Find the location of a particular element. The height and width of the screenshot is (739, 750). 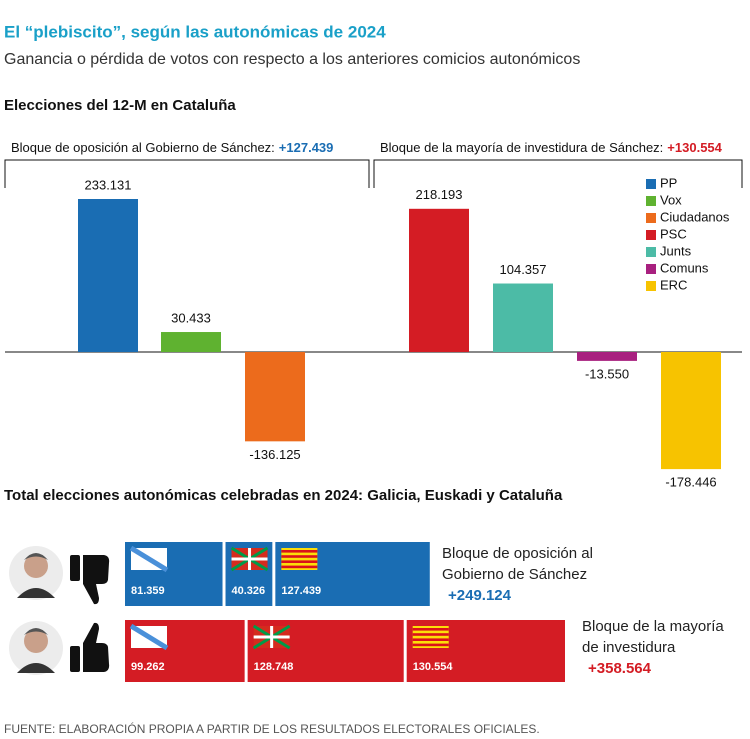

value-label: -13.550 is located at coordinates (607, 373).